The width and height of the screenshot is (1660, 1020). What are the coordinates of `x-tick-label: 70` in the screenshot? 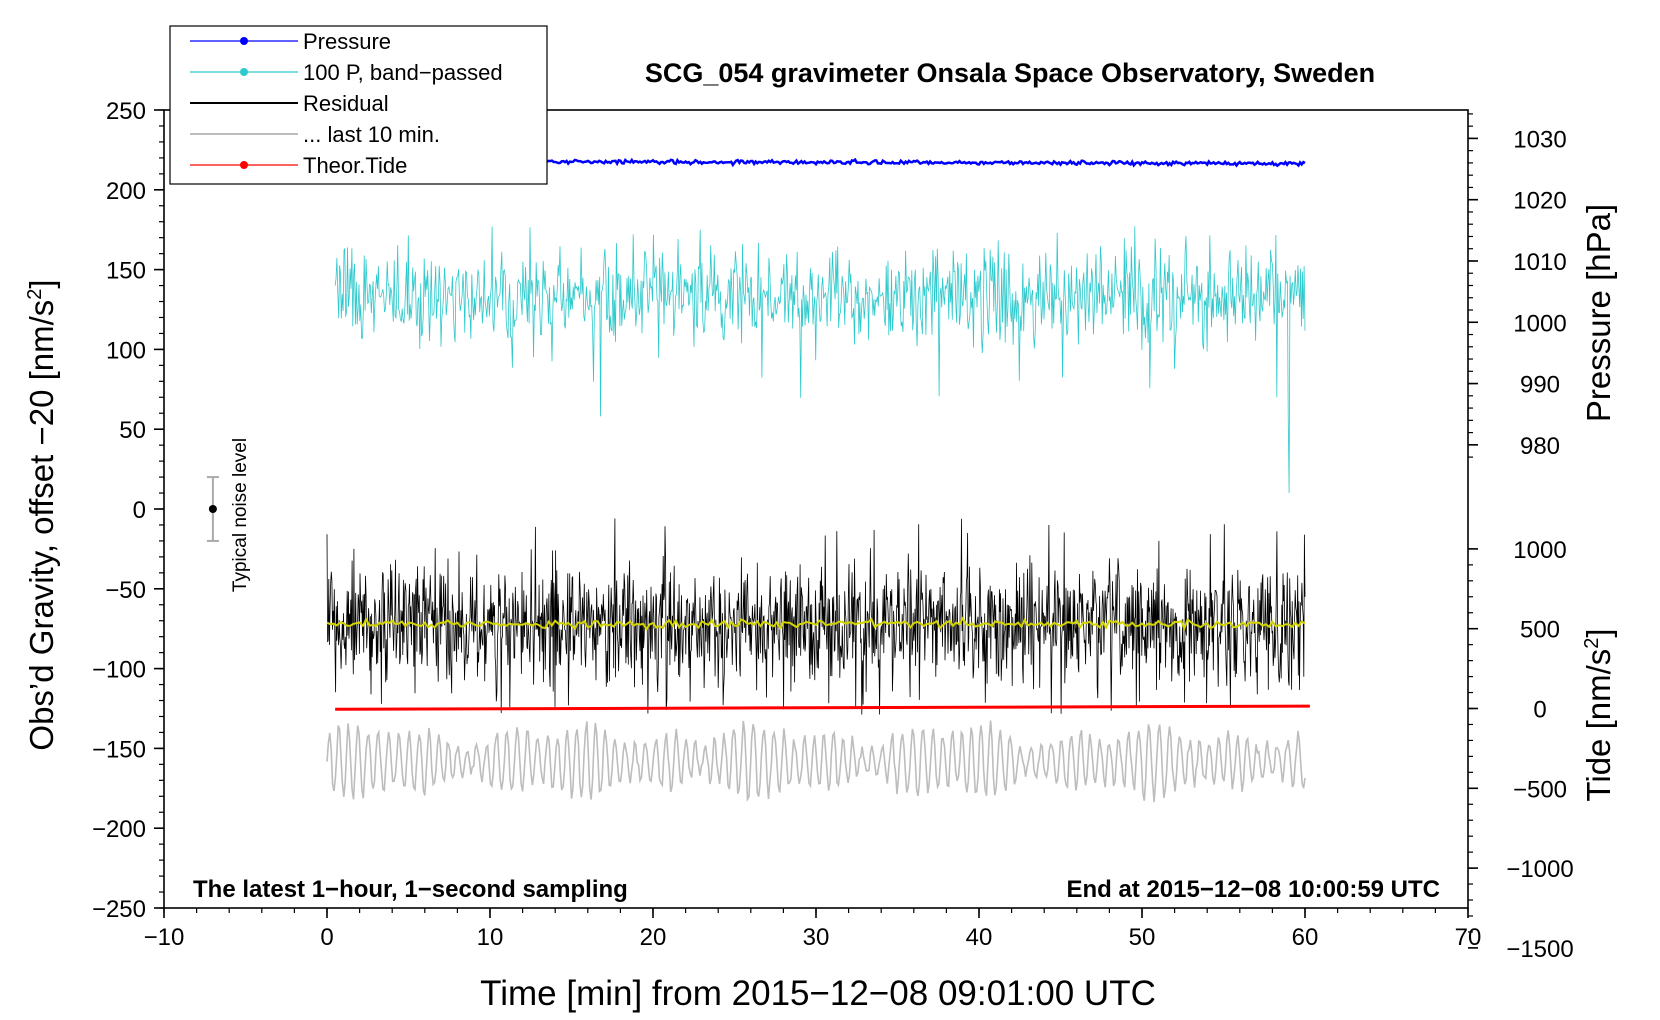 It's located at (1468, 937).